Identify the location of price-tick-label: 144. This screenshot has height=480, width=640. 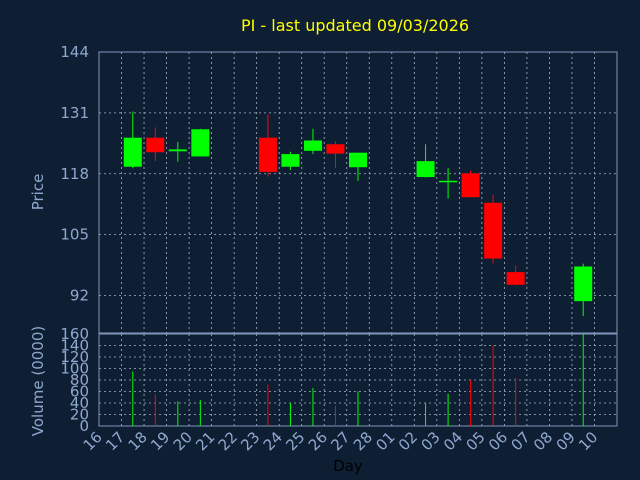
(74, 52).